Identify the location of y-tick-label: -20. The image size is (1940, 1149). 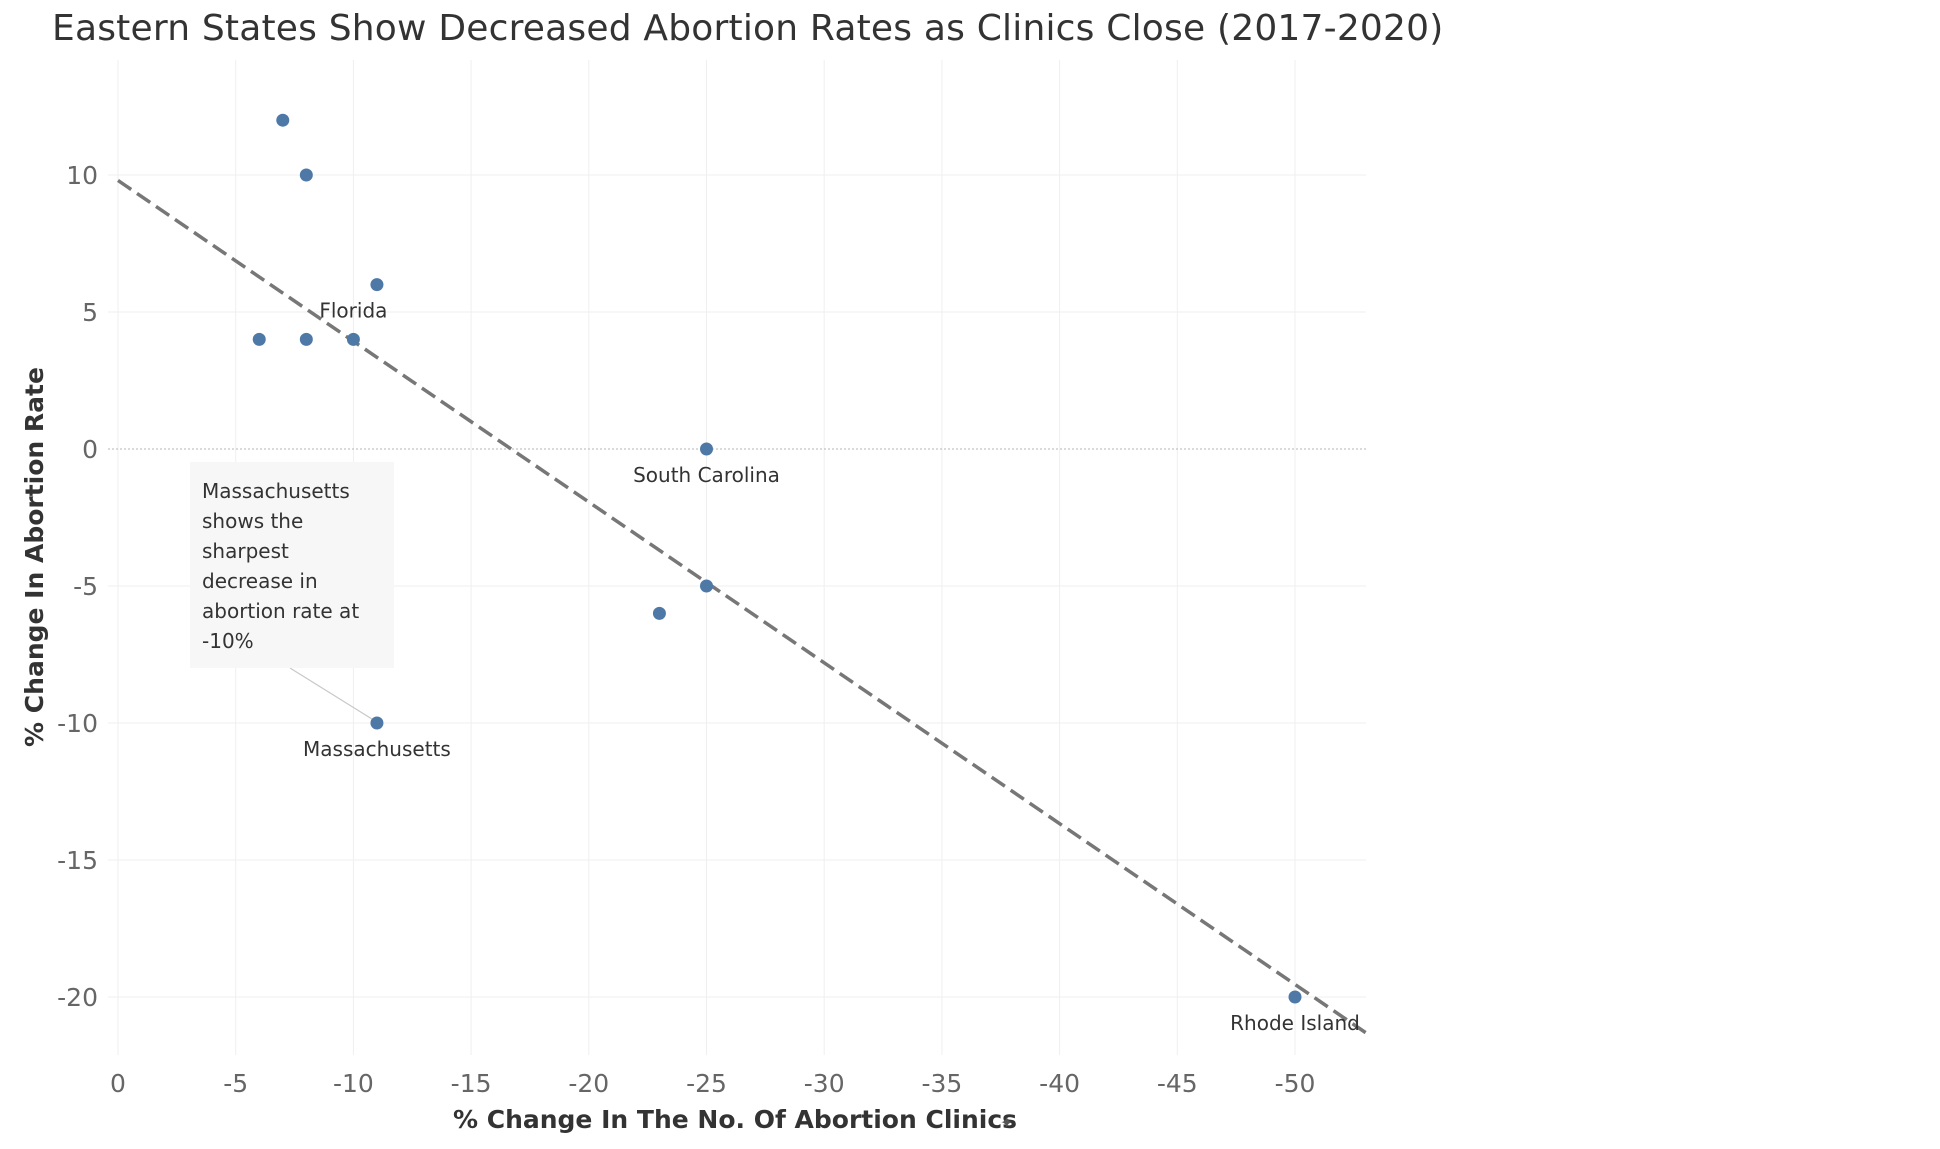
(77, 997).